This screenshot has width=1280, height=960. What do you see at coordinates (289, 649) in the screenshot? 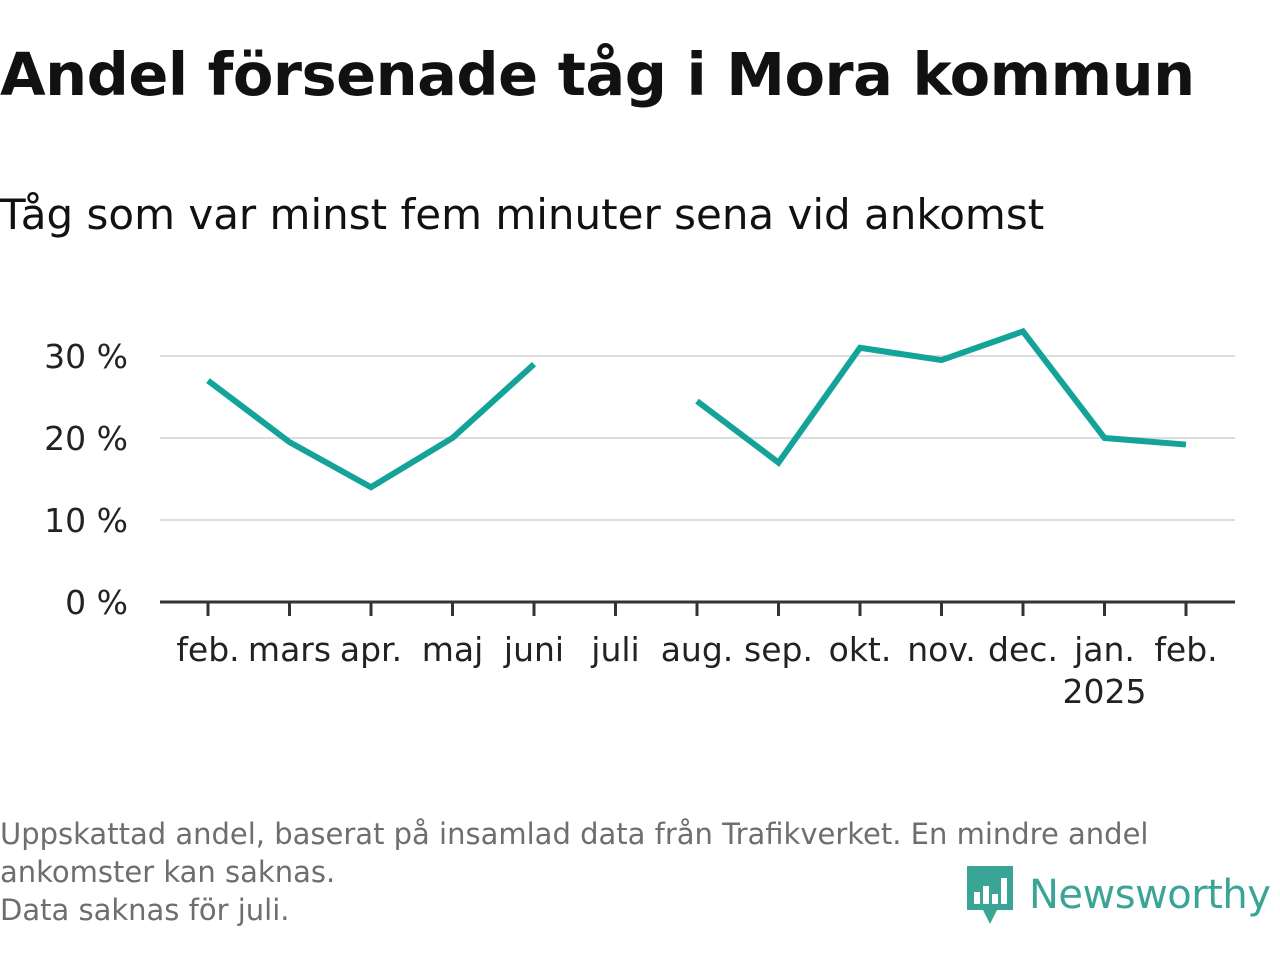
I see `x-tick-label: mars` at bounding box center [289, 649].